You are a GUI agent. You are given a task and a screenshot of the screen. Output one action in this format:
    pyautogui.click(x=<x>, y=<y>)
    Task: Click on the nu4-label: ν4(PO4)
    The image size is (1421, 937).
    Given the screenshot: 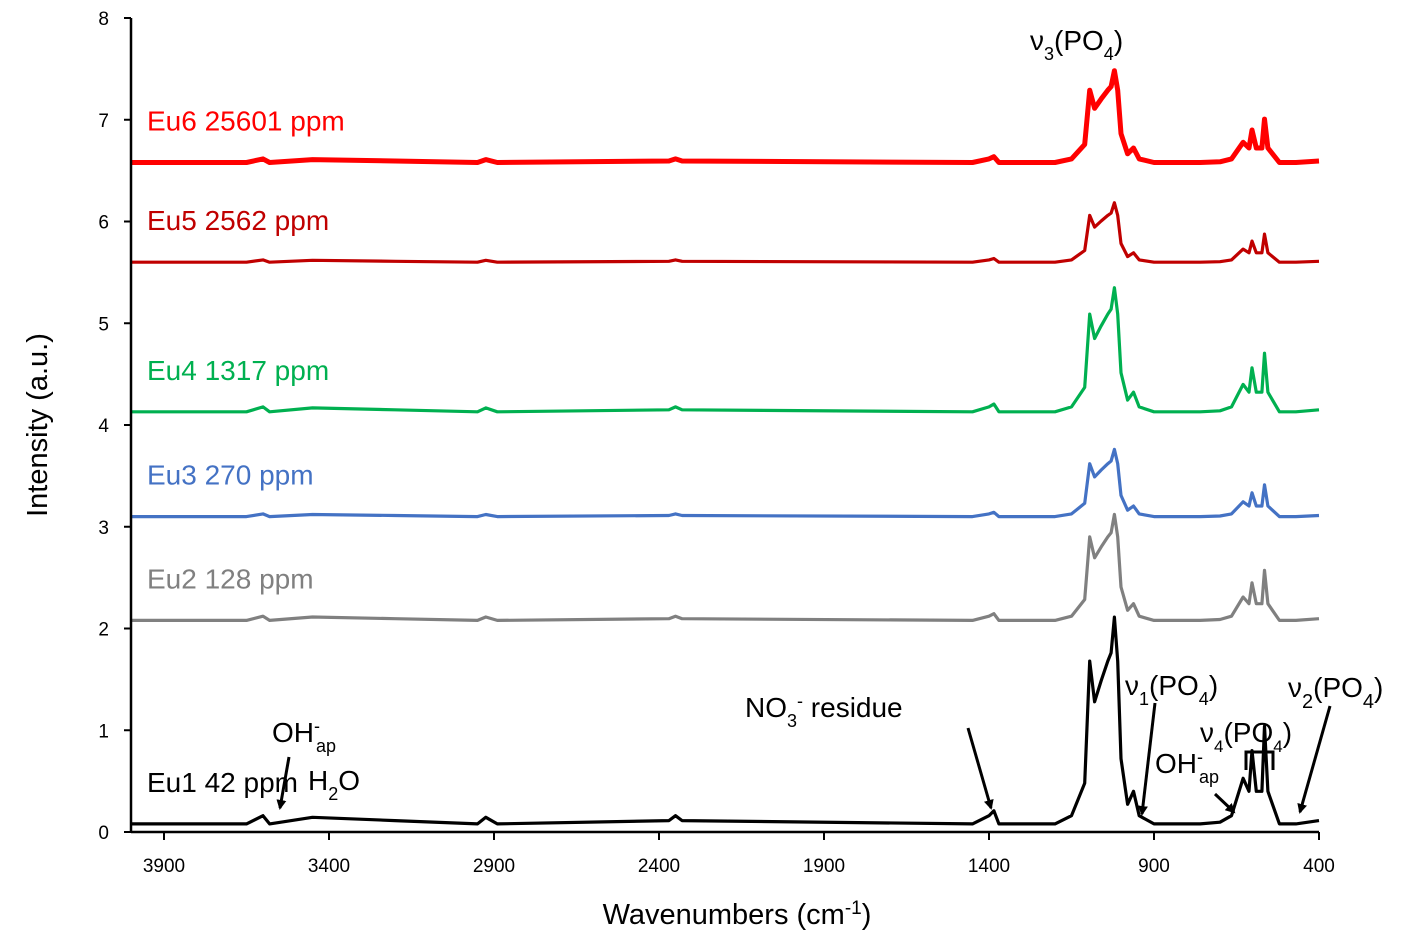 What is the action you would take?
    pyautogui.click(x=1246, y=736)
    